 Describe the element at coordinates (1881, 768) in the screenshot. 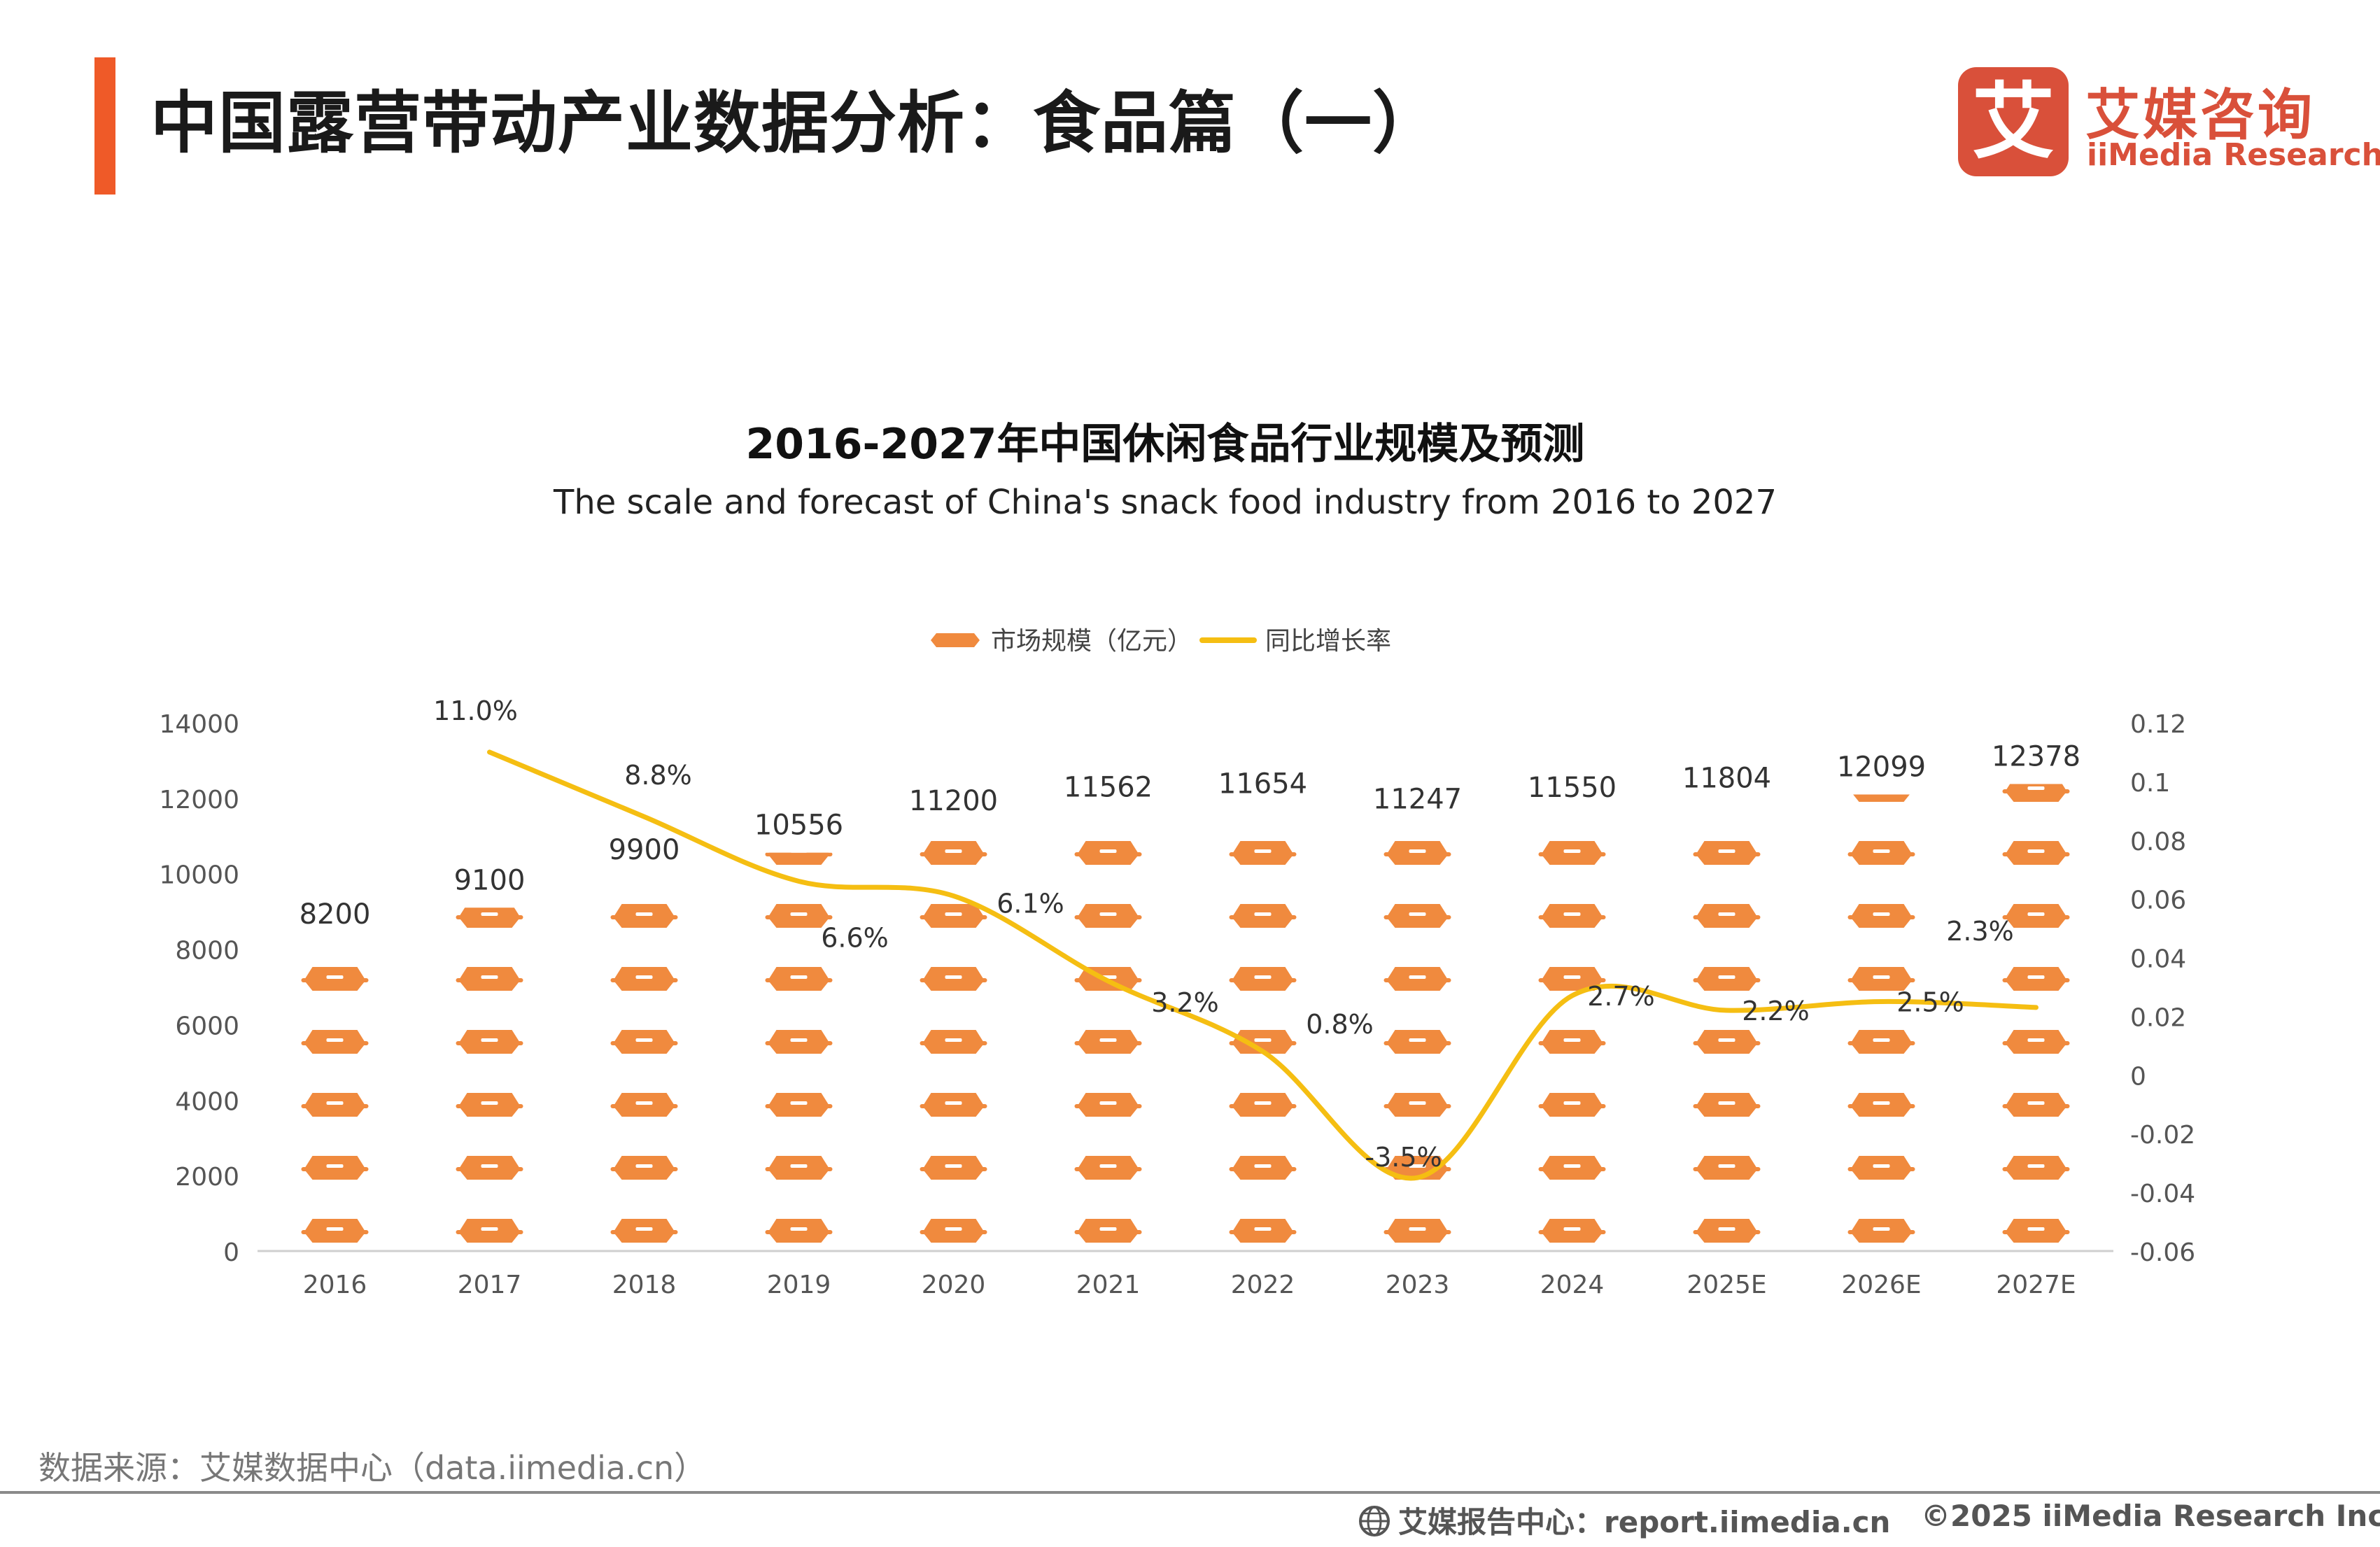

I see `bar-value-label: 12099` at that location.